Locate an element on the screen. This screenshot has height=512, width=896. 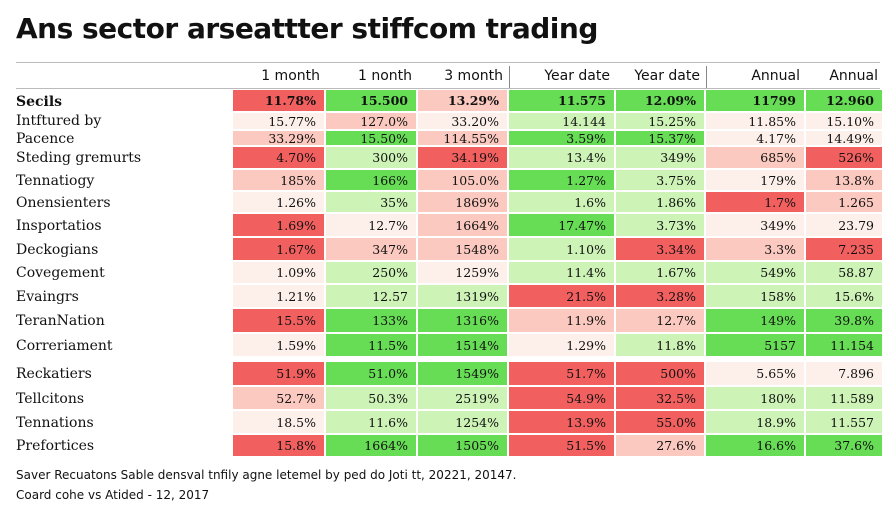
heatmap-cell: 12.960 is located at coordinates (844, 100).